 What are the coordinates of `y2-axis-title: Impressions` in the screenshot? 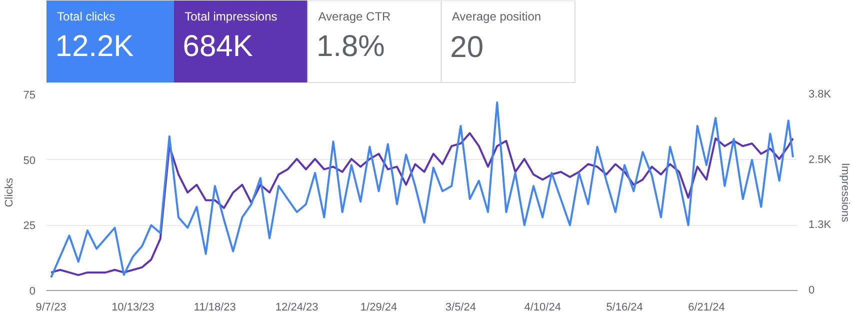 It's located at (845, 192).